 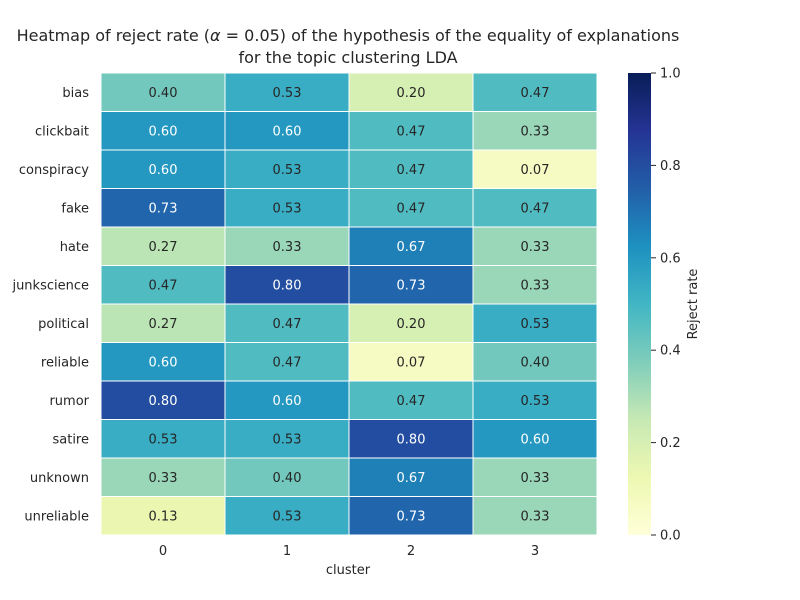 What do you see at coordinates (62, 131) in the screenshot?
I see `y-tick-label-clickbait: clickbait` at bounding box center [62, 131].